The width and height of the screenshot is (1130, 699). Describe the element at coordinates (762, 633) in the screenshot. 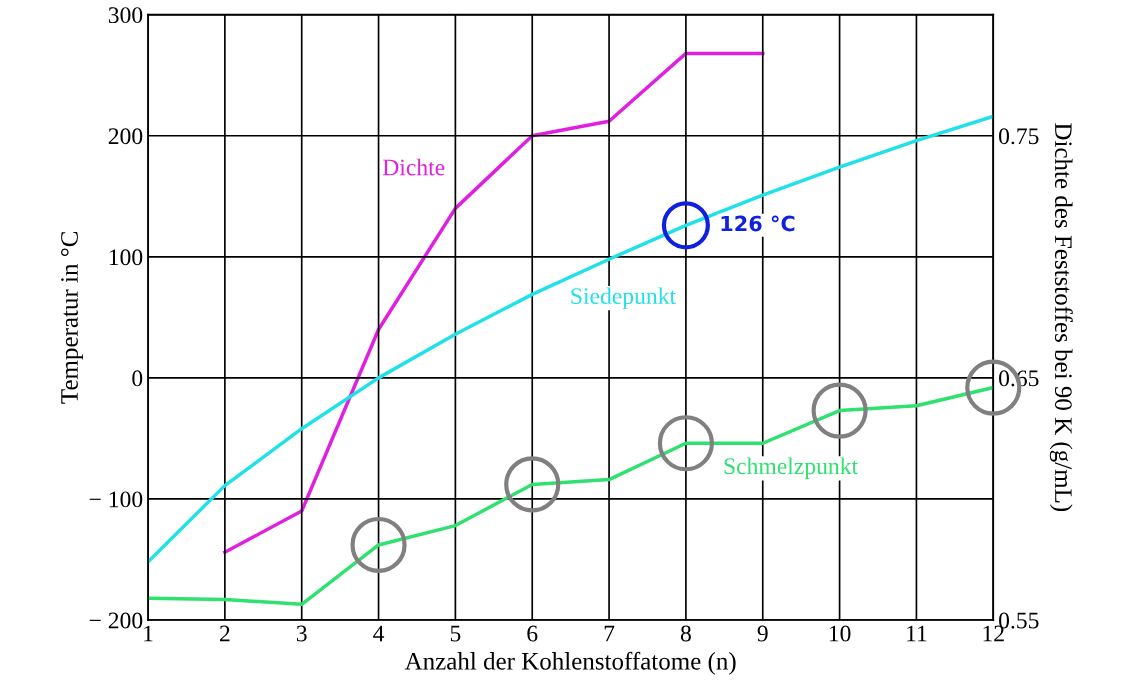

I see `x-tick-label: 9` at that location.